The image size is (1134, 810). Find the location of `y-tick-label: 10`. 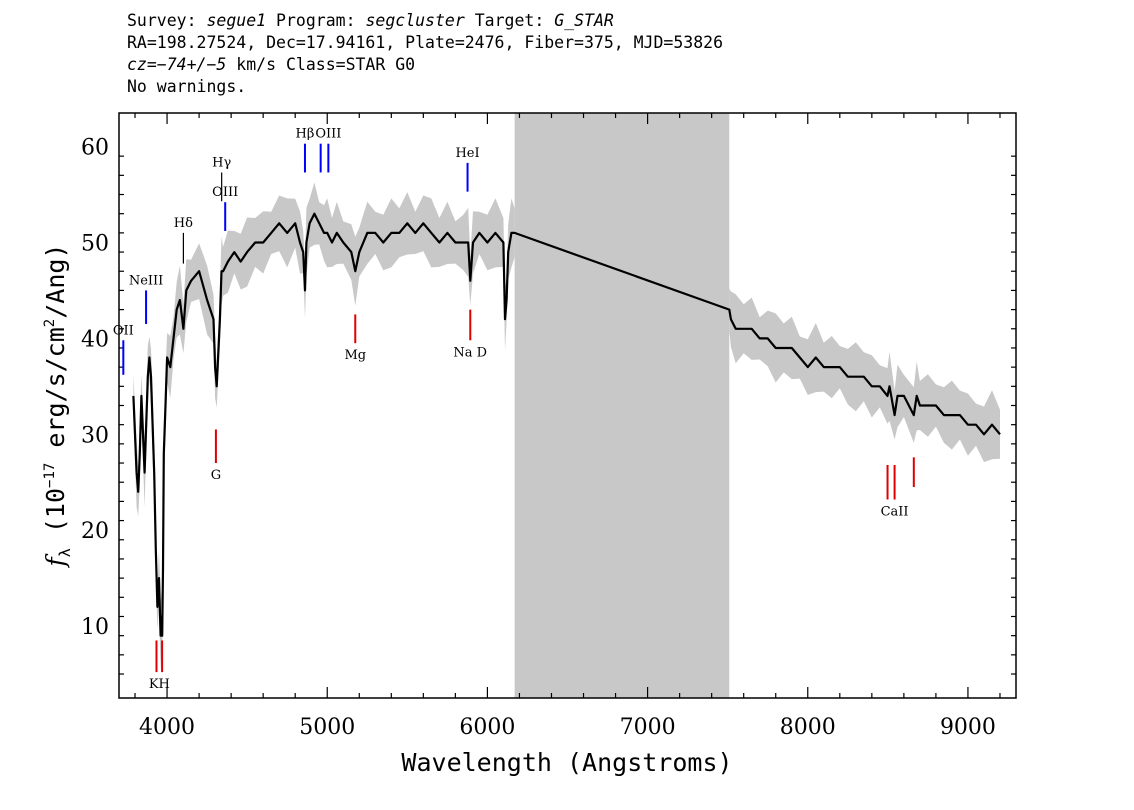

y-tick-label: 10 is located at coordinates (95, 627).